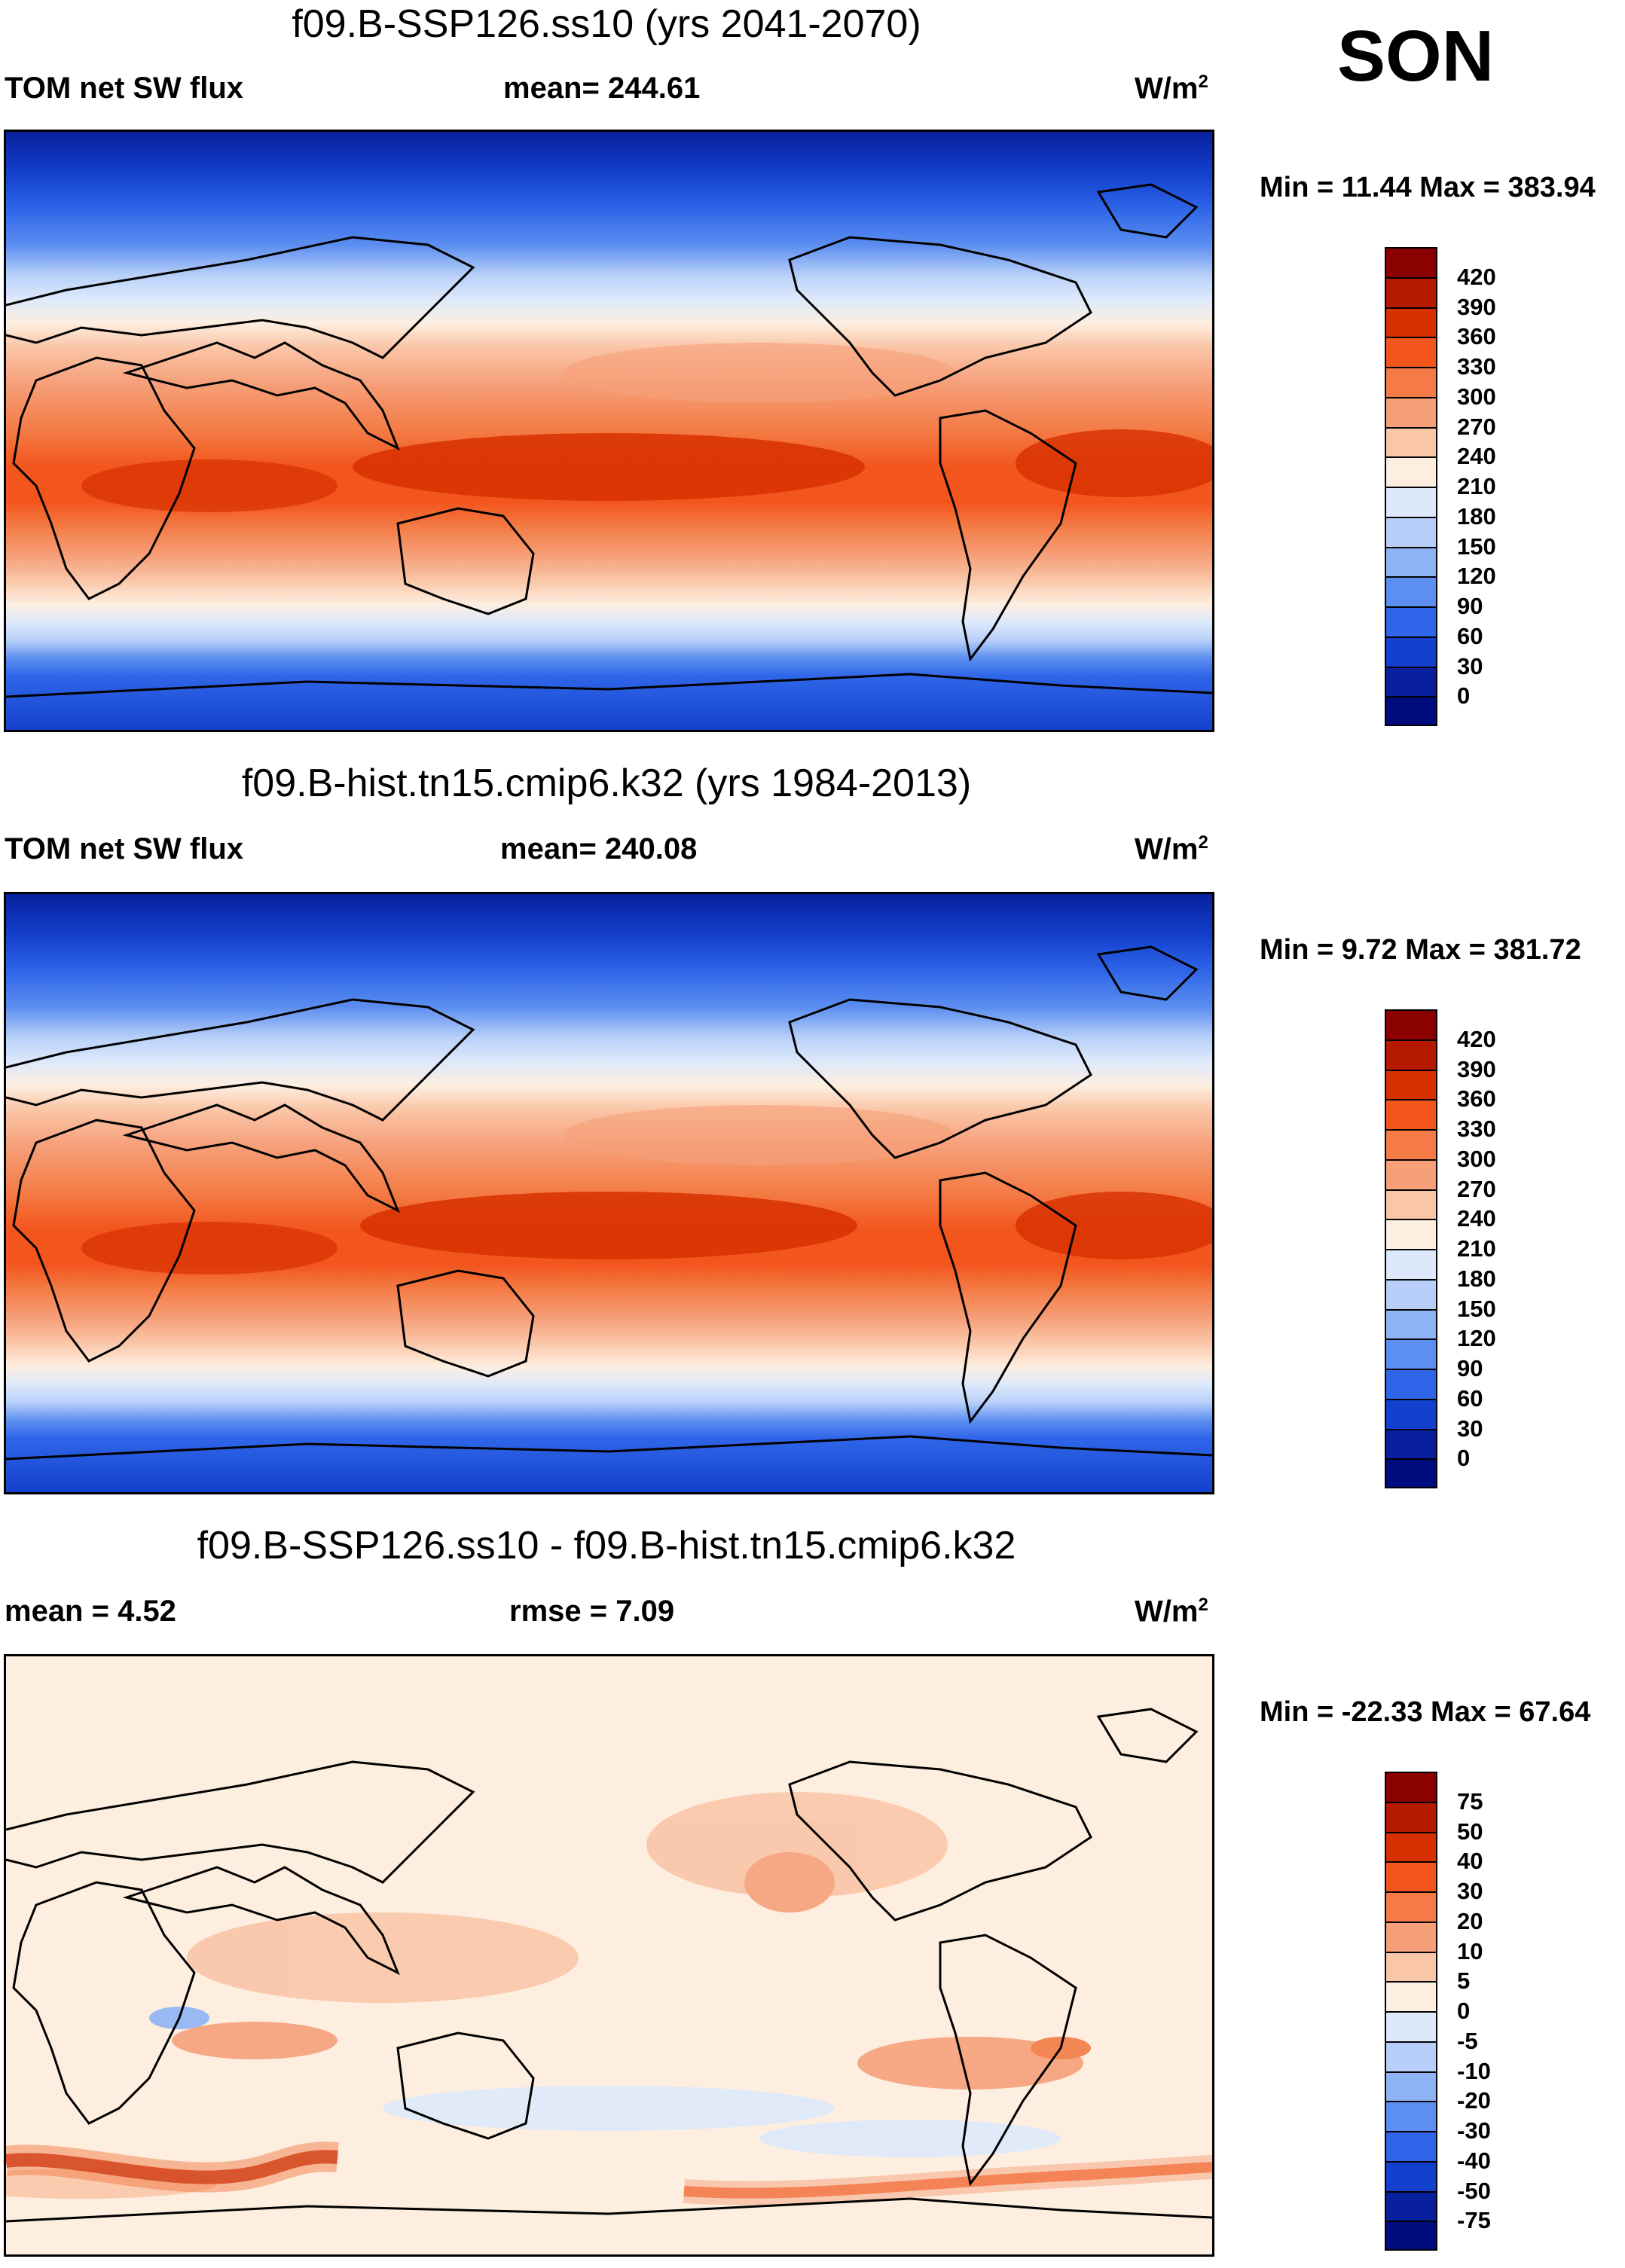  What do you see at coordinates (1476, 1188) in the screenshot?
I see `colorbar-tick-label: 270` at bounding box center [1476, 1188].